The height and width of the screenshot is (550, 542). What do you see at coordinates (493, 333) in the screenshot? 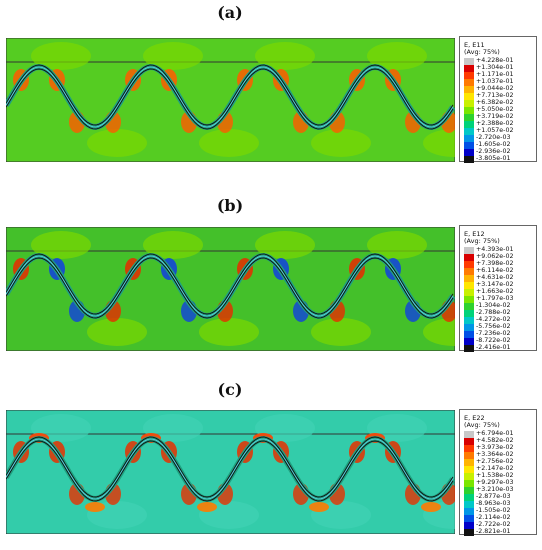
I see `legend-value: -7.236e-02` at bounding box center [493, 333].